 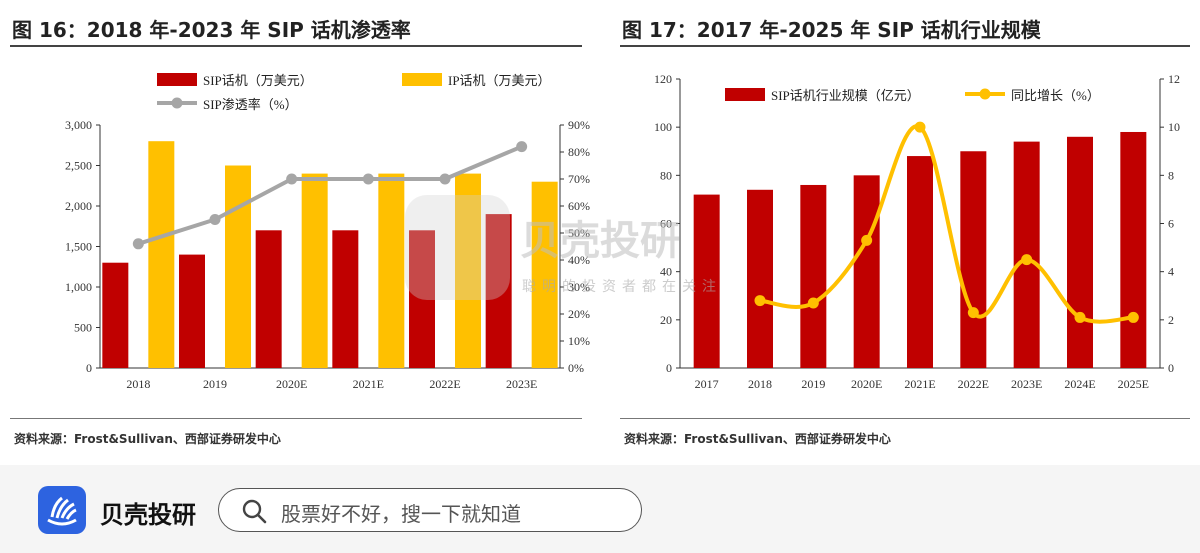 I want to click on x-tick-label: 2019, so click(x=813, y=383).